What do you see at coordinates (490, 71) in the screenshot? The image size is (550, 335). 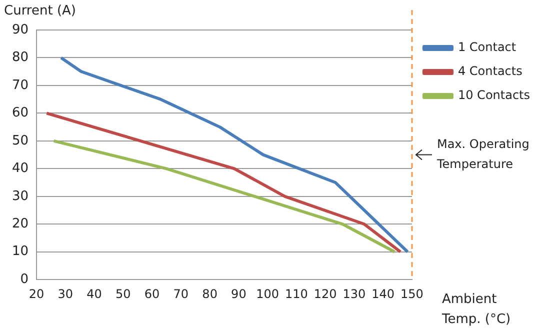 I see `legend-label: 4 Contacts` at bounding box center [490, 71].